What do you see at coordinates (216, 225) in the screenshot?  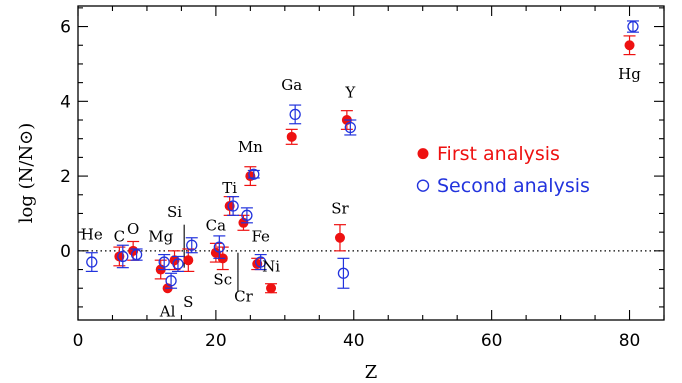 I see `element-label: Ca` at bounding box center [216, 225].